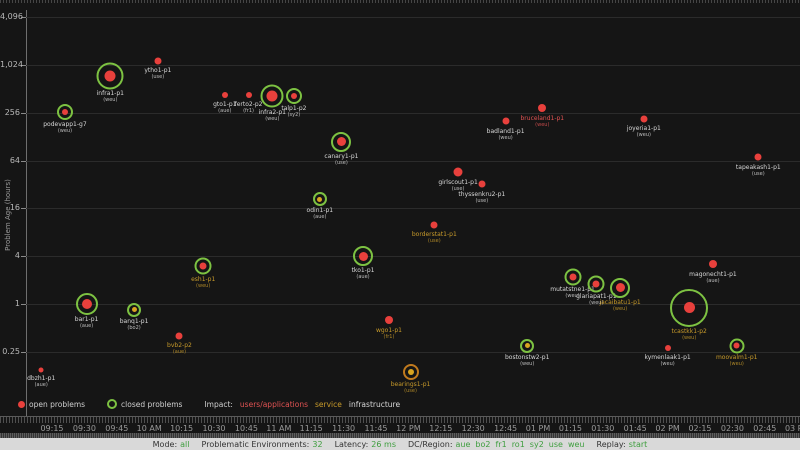  I want to click on problem-label: kymenlaak1-p1 (weu), so click(667, 361).